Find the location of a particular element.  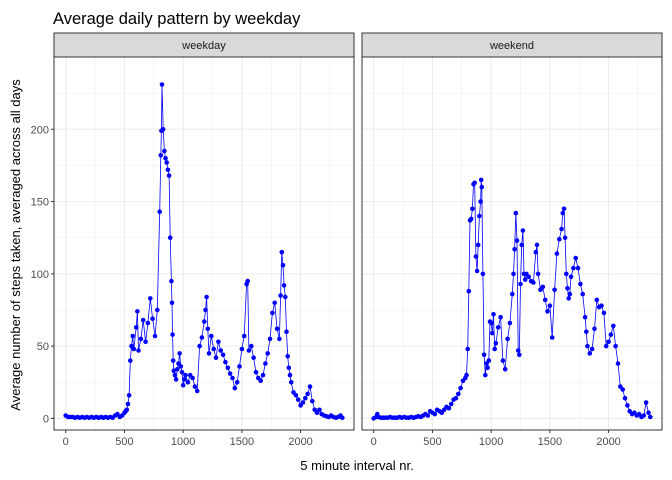

facet-strip-label: weekend is located at coordinates (511, 46).